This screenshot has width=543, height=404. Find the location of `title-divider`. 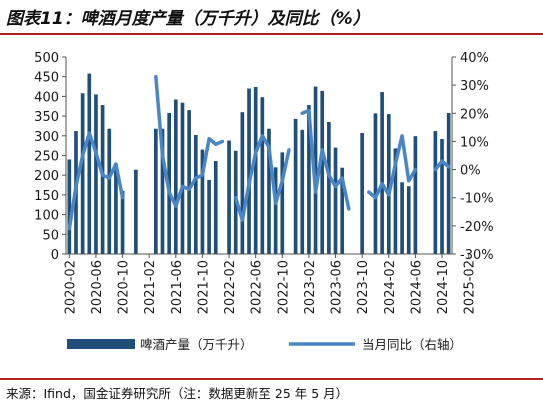

title-divider is located at coordinates (271, 34).